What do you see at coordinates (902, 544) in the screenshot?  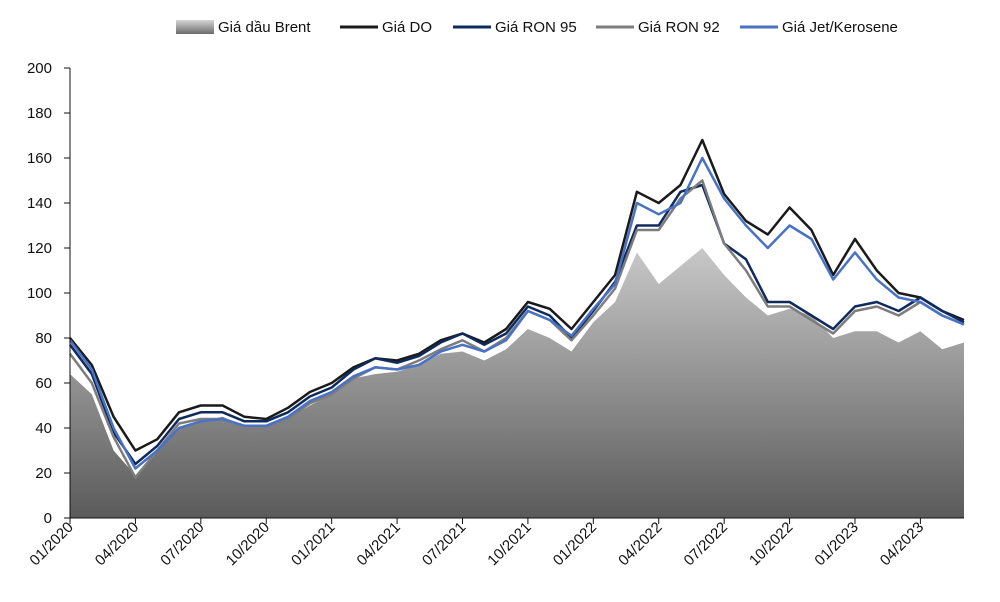 I see `x-tick-label: 04/2023` at bounding box center [902, 544].